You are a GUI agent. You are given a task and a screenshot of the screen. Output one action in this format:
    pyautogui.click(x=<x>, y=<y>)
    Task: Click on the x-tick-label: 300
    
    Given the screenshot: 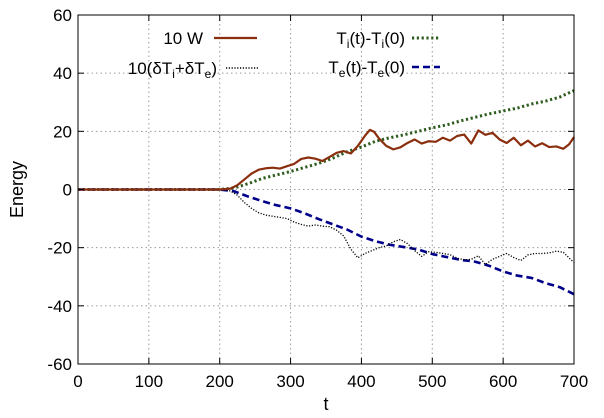 What is the action you would take?
    pyautogui.click(x=290, y=381)
    